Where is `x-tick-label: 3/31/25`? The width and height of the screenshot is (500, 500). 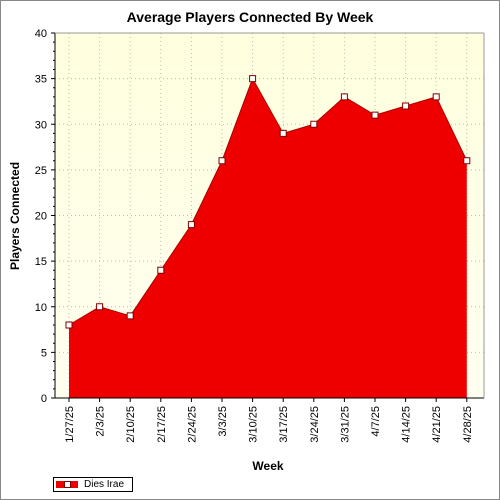 x-tick-label: 3/31/25 is located at coordinates (345, 424).